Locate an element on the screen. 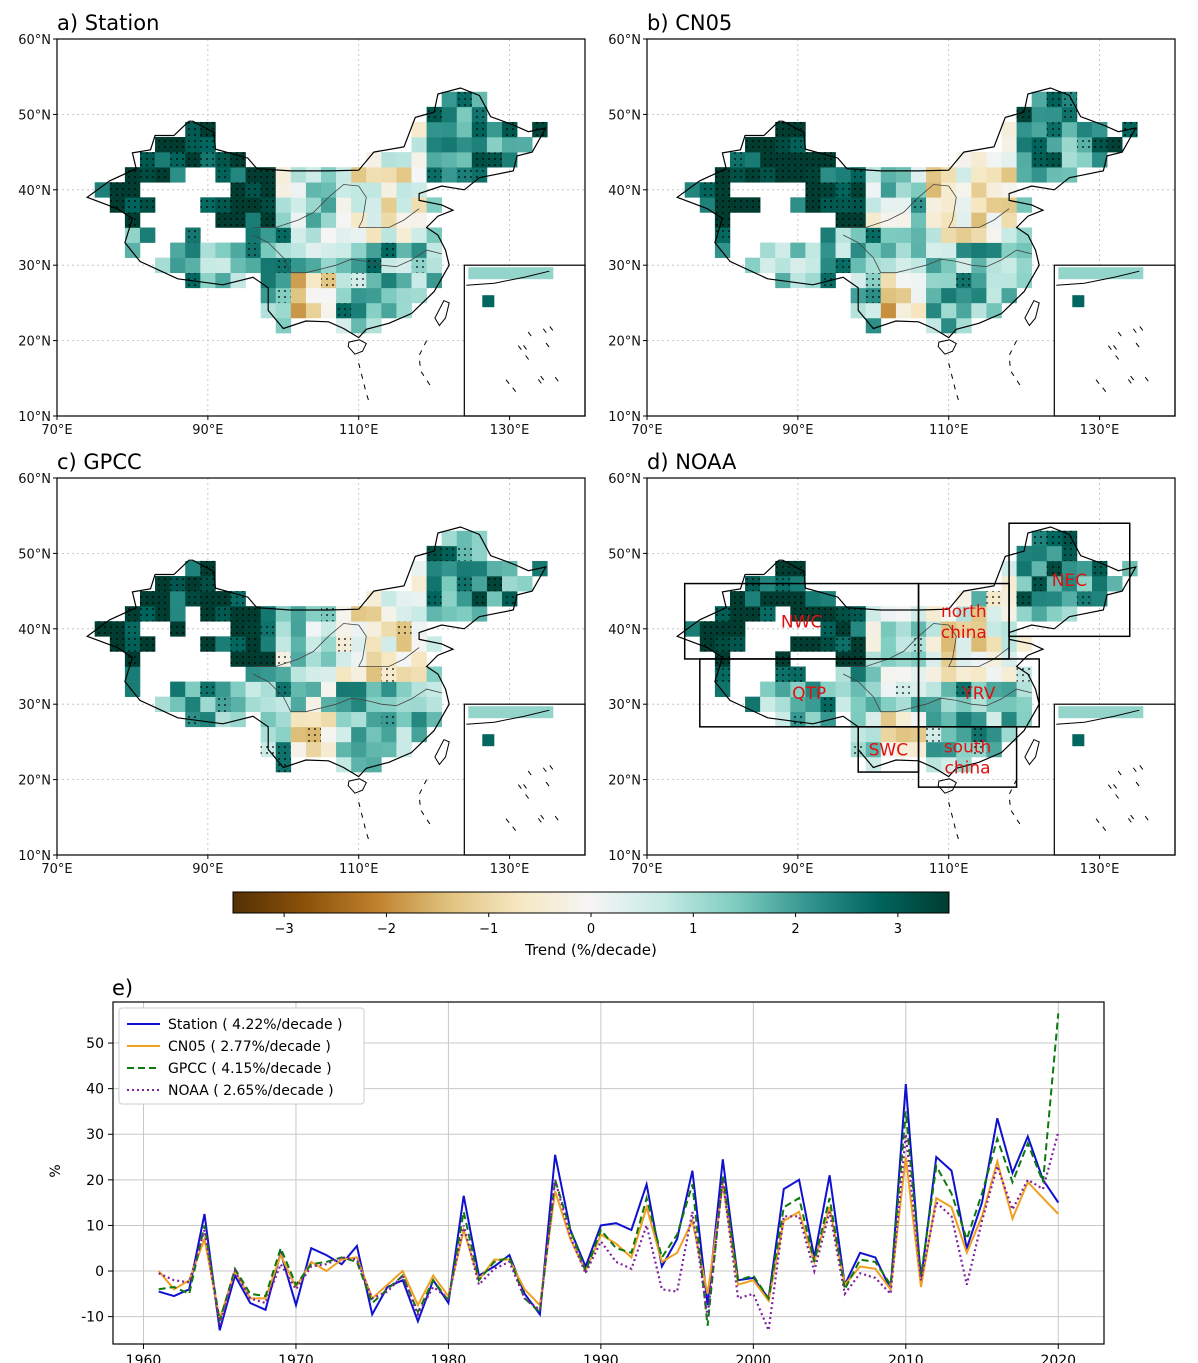 This screenshot has height=1363, width=1198. lon-tick-label: 110°E is located at coordinates (949, 869).